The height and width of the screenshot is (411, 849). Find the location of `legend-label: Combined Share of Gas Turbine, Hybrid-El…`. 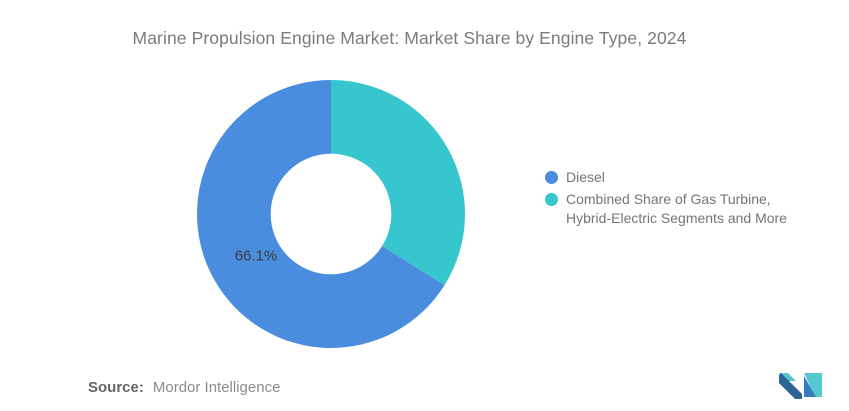

legend-label: Combined Share of Gas Turbine, Hybrid-El… is located at coordinates (676, 208).